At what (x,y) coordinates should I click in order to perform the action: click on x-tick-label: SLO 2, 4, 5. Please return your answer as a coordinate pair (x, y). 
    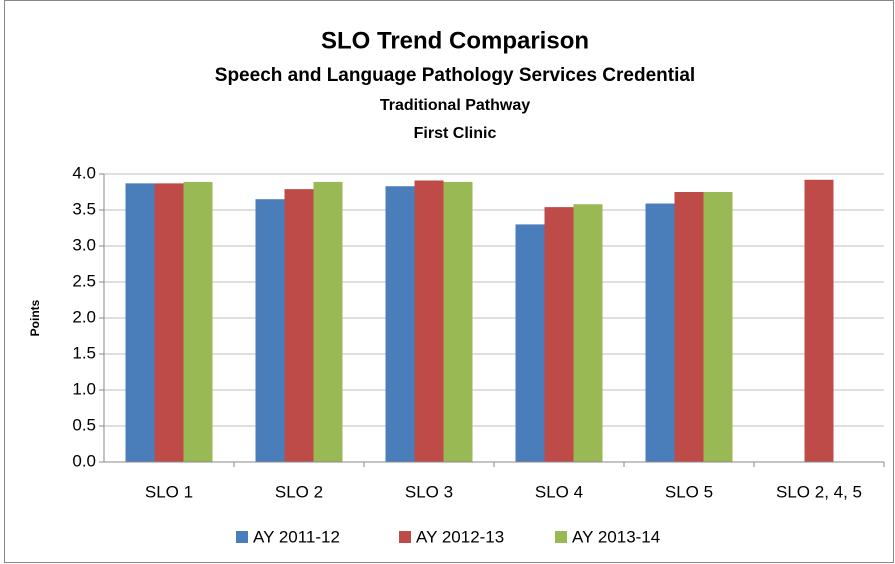
    Looking at the image, I should click on (819, 491).